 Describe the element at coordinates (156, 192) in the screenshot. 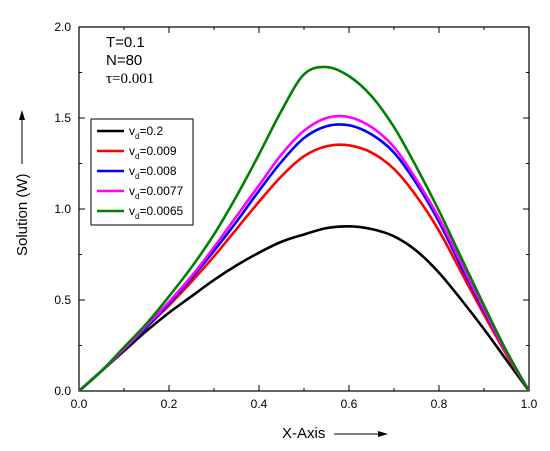

I see `legend-label: vd=0.0077` at that location.